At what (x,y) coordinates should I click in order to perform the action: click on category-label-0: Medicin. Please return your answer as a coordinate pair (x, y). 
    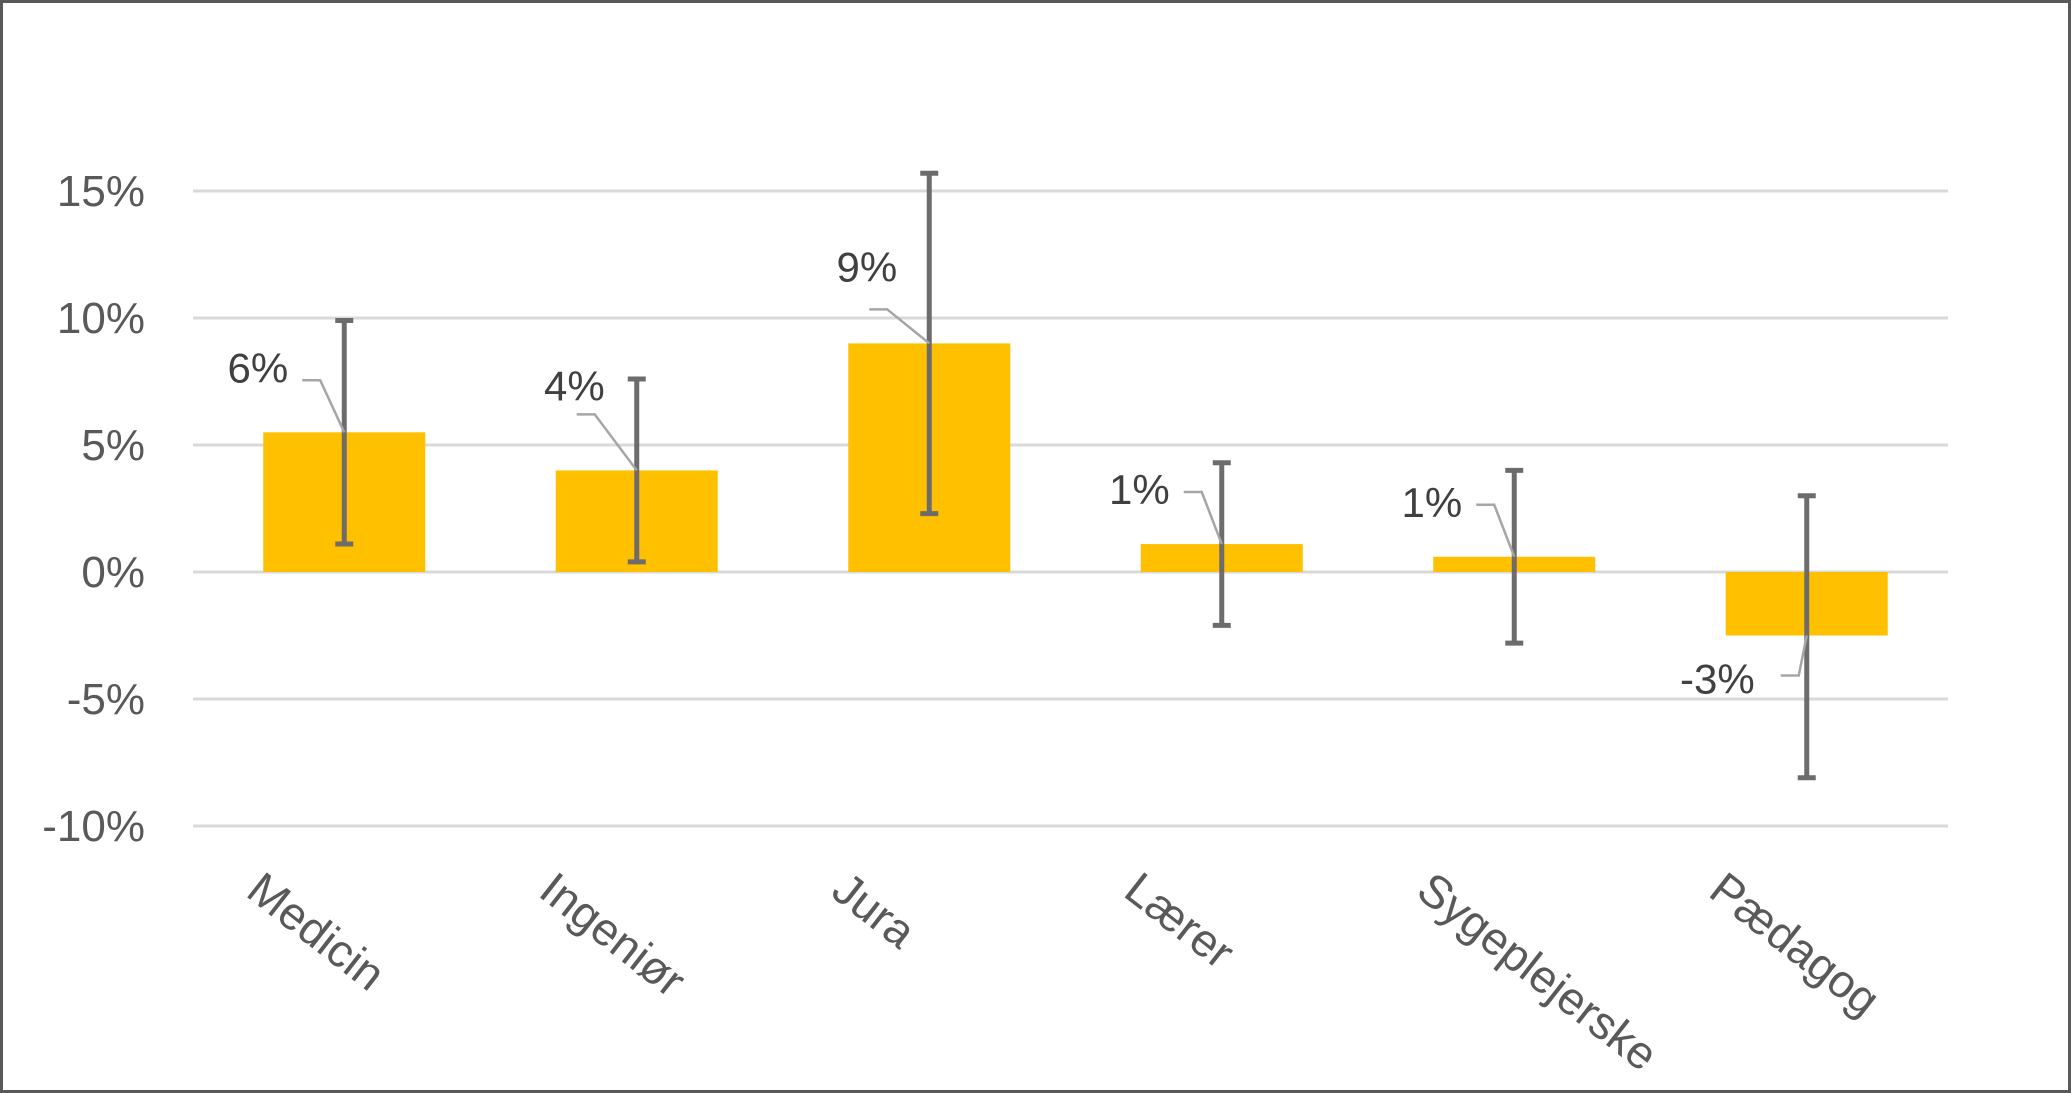
    Looking at the image, I should click on (316, 931).